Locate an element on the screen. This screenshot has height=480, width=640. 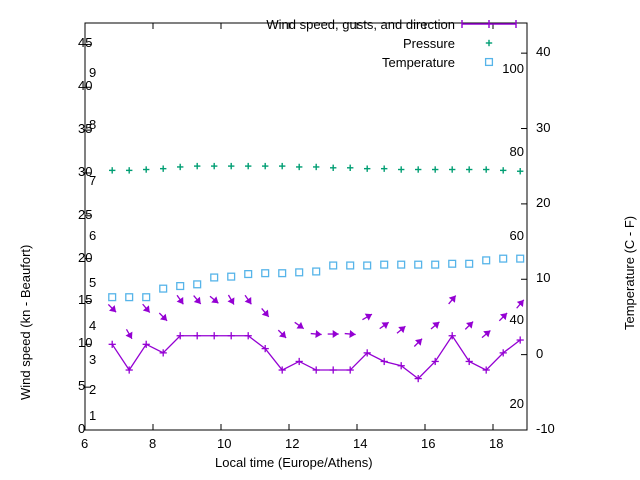
y2-axis-ticks is located at coordinates (524, 241).